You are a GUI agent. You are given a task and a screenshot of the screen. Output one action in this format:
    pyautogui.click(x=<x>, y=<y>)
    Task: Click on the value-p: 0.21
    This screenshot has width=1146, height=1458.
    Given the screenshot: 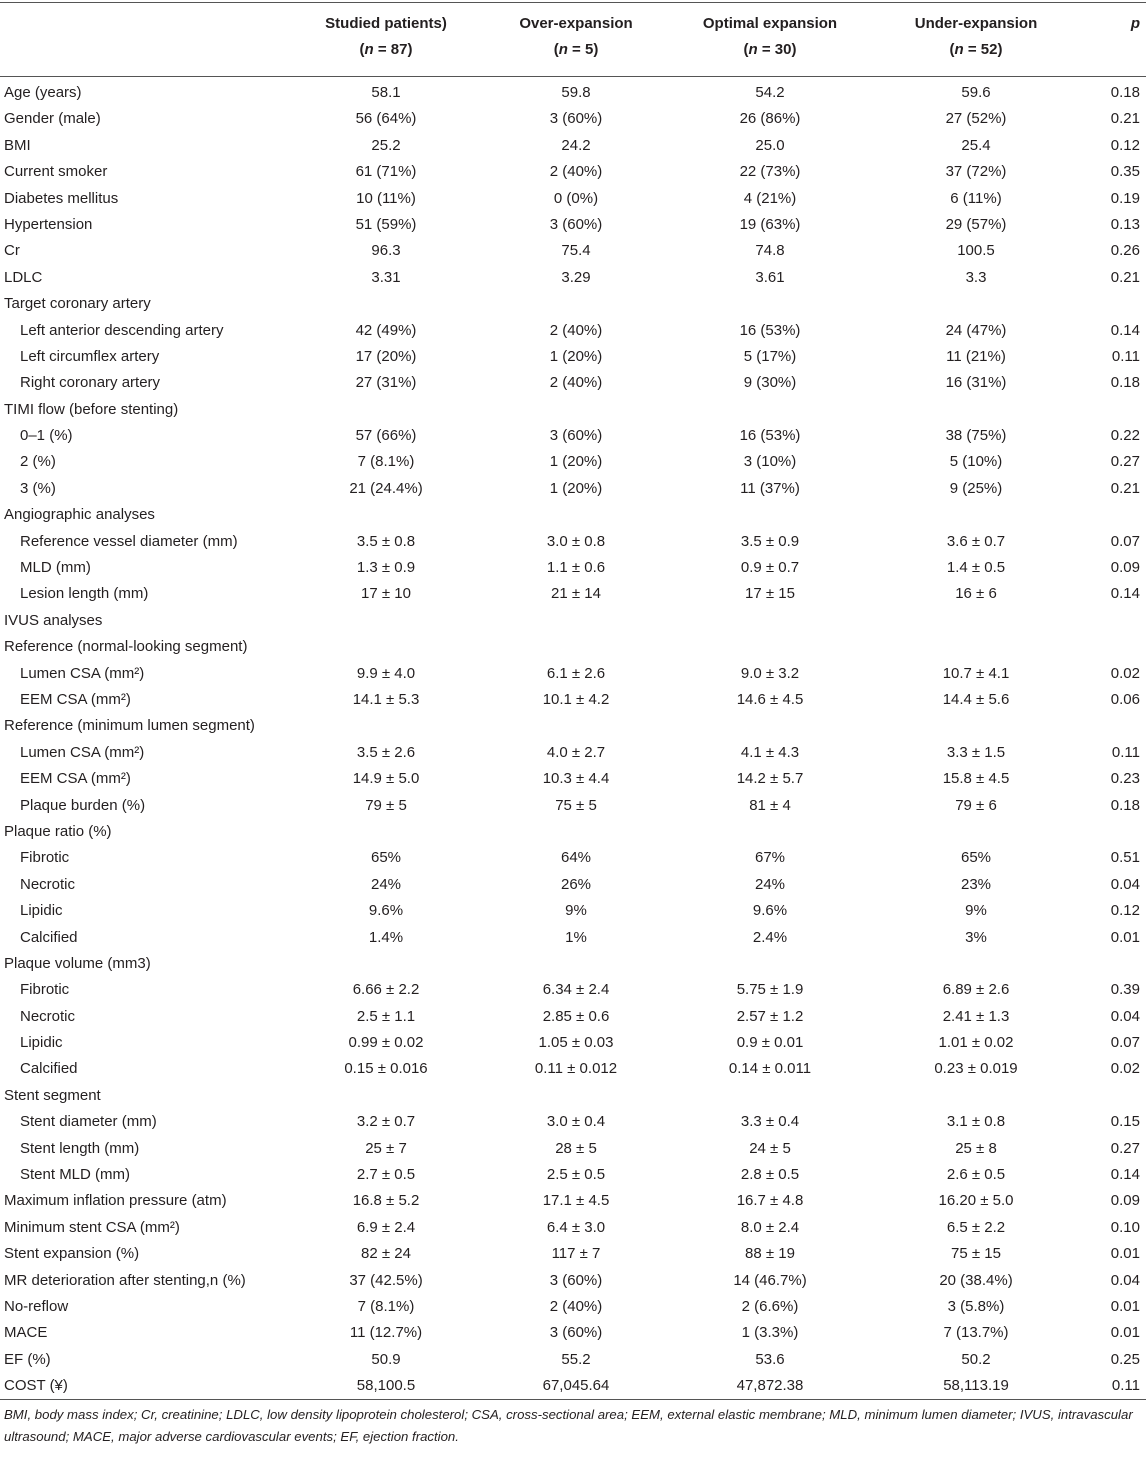 What is the action you would take?
    pyautogui.click(x=1125, y=488)
    